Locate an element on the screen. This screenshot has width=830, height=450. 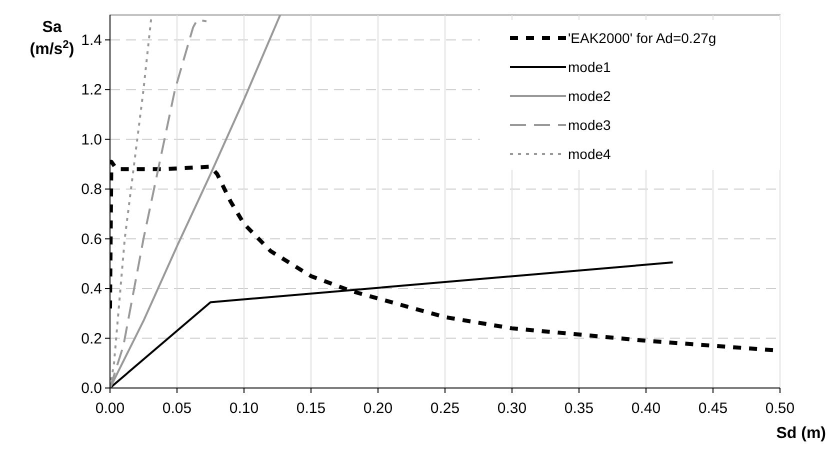
x-tick-label: 0.15 is located at coordinates (311, 408).